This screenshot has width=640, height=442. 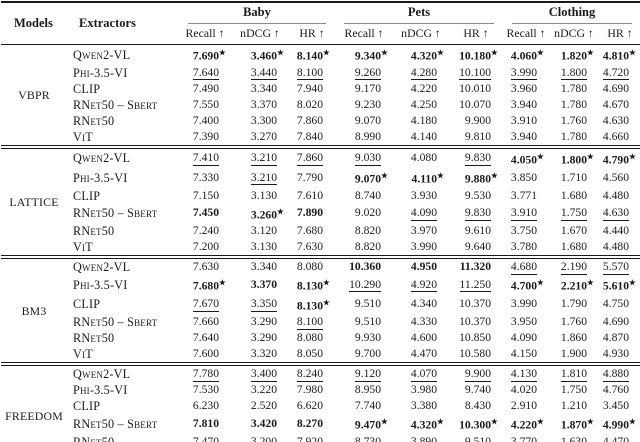 What do you see at coordinates (205, 158) in the screenshot?
I see `metric-value: 7.410` at bounding box center [205, 158].